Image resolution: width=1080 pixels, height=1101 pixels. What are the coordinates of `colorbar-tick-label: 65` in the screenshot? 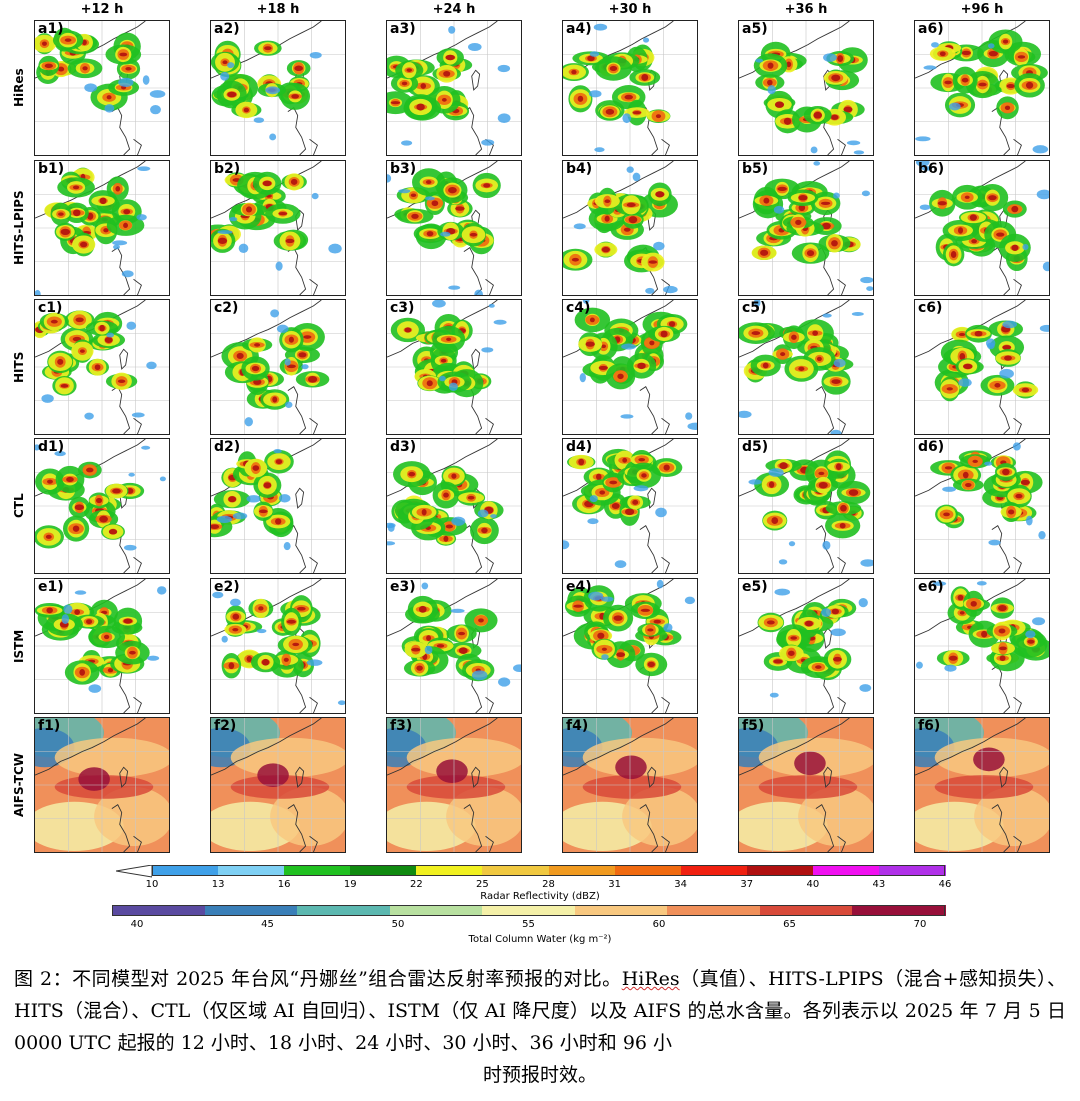 It's located at (789, 924).